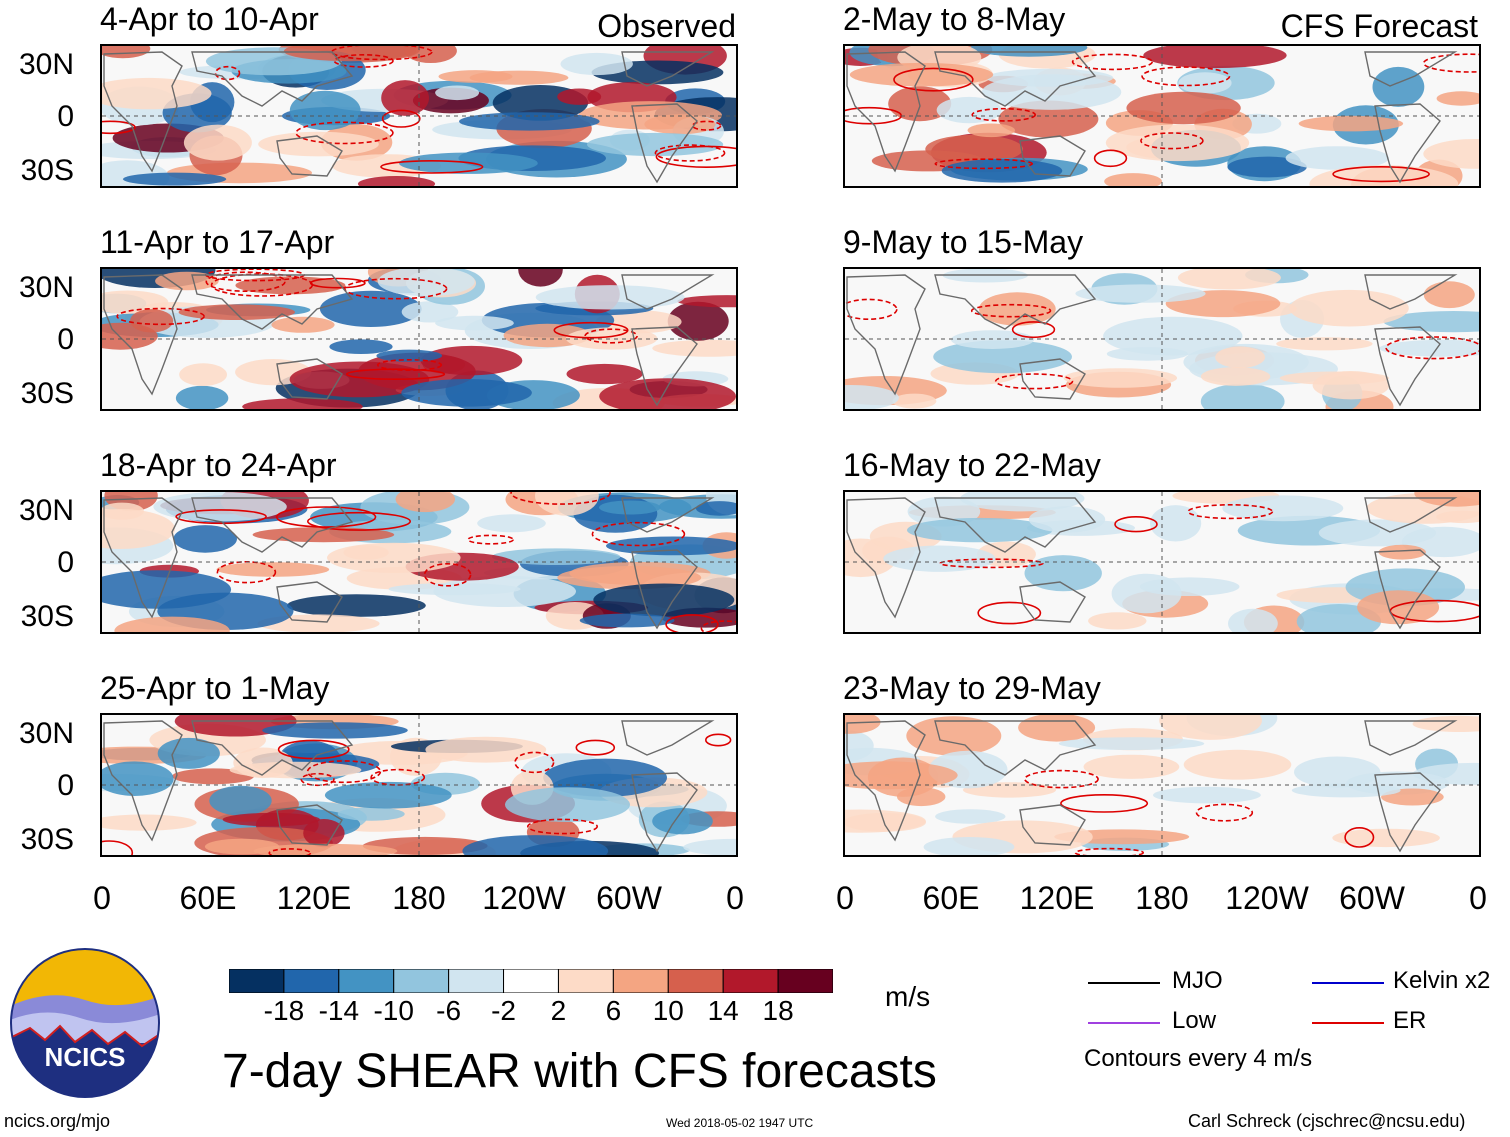  Describe the element at coordinates (218, 465) in the screenshot. I see `obs-period-3-title: 18-Apr to 24-Apr` at that location.